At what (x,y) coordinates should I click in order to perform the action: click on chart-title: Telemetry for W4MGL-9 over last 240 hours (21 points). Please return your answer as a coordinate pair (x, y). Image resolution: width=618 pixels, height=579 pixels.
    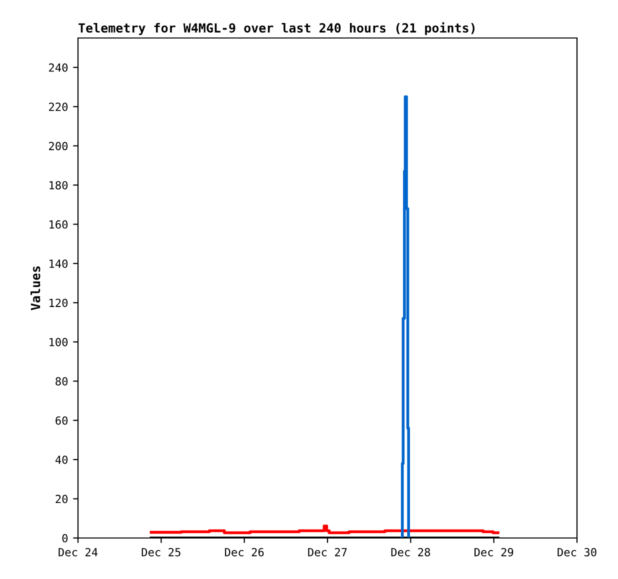
    Looking at the image, I should click on (276, 29).